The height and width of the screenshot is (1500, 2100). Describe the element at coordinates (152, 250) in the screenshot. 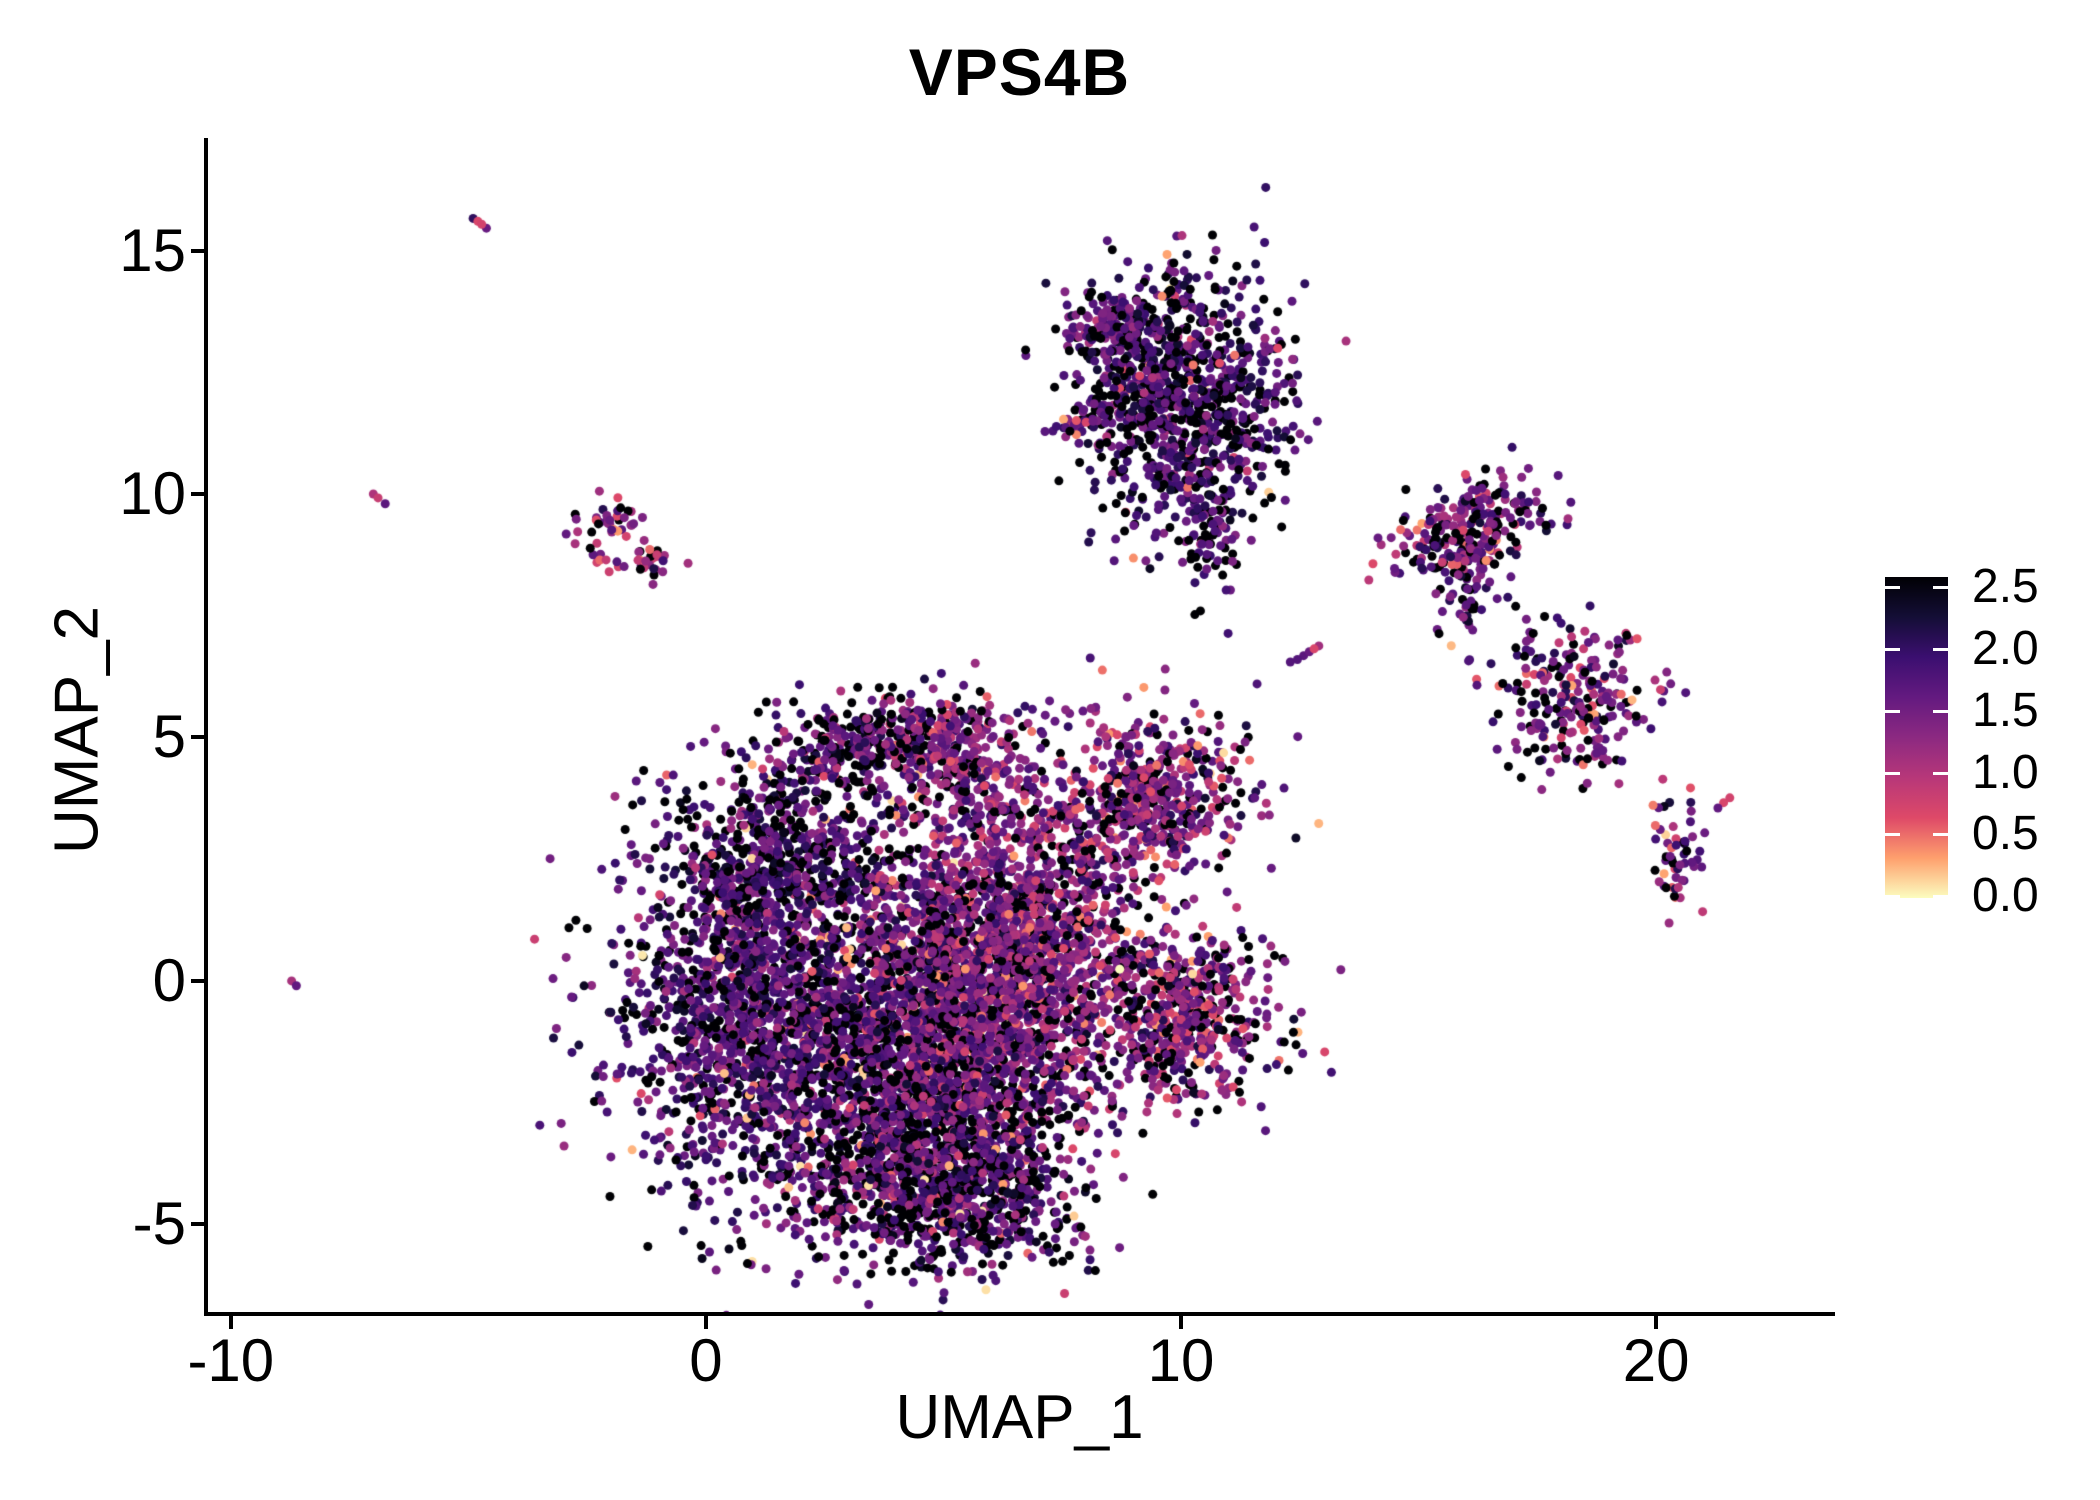

I see `y-tick-label: 15` at that location.